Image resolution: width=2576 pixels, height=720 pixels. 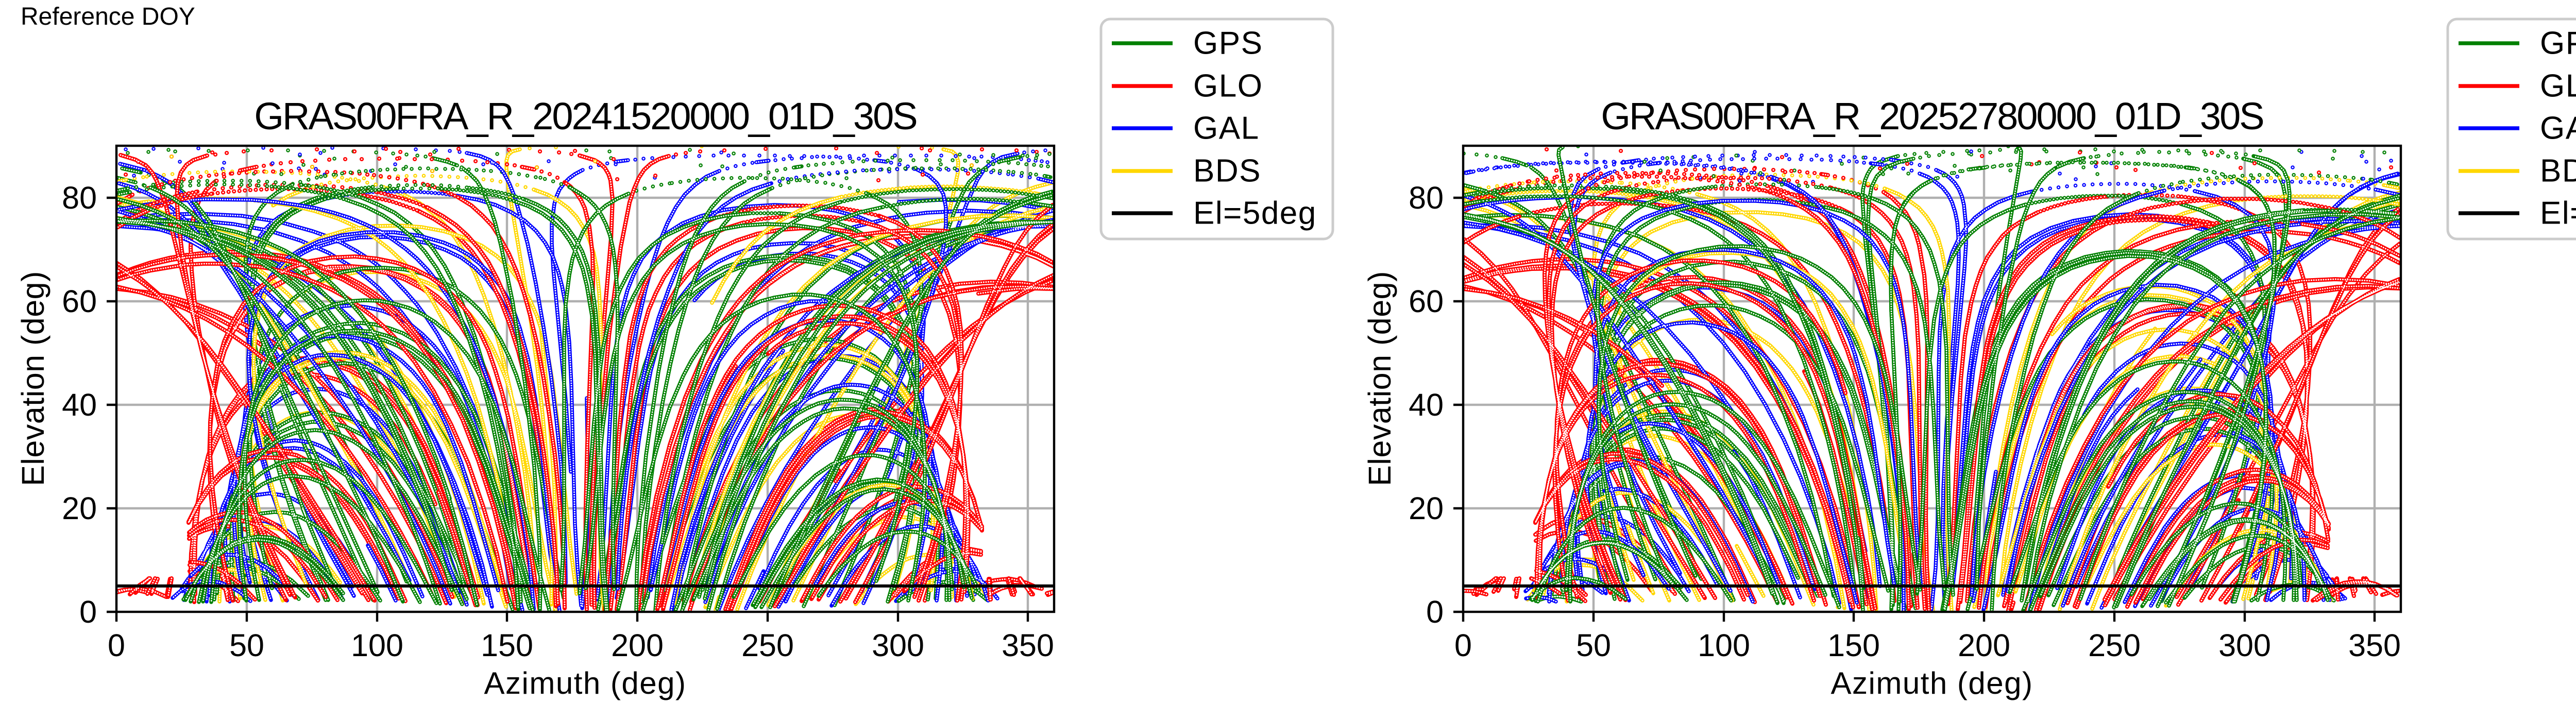 What do you see at coordinates (108, 16) in the screenshot?
I see `svg-text: Reference DOY` at bounding box center [108, 16].